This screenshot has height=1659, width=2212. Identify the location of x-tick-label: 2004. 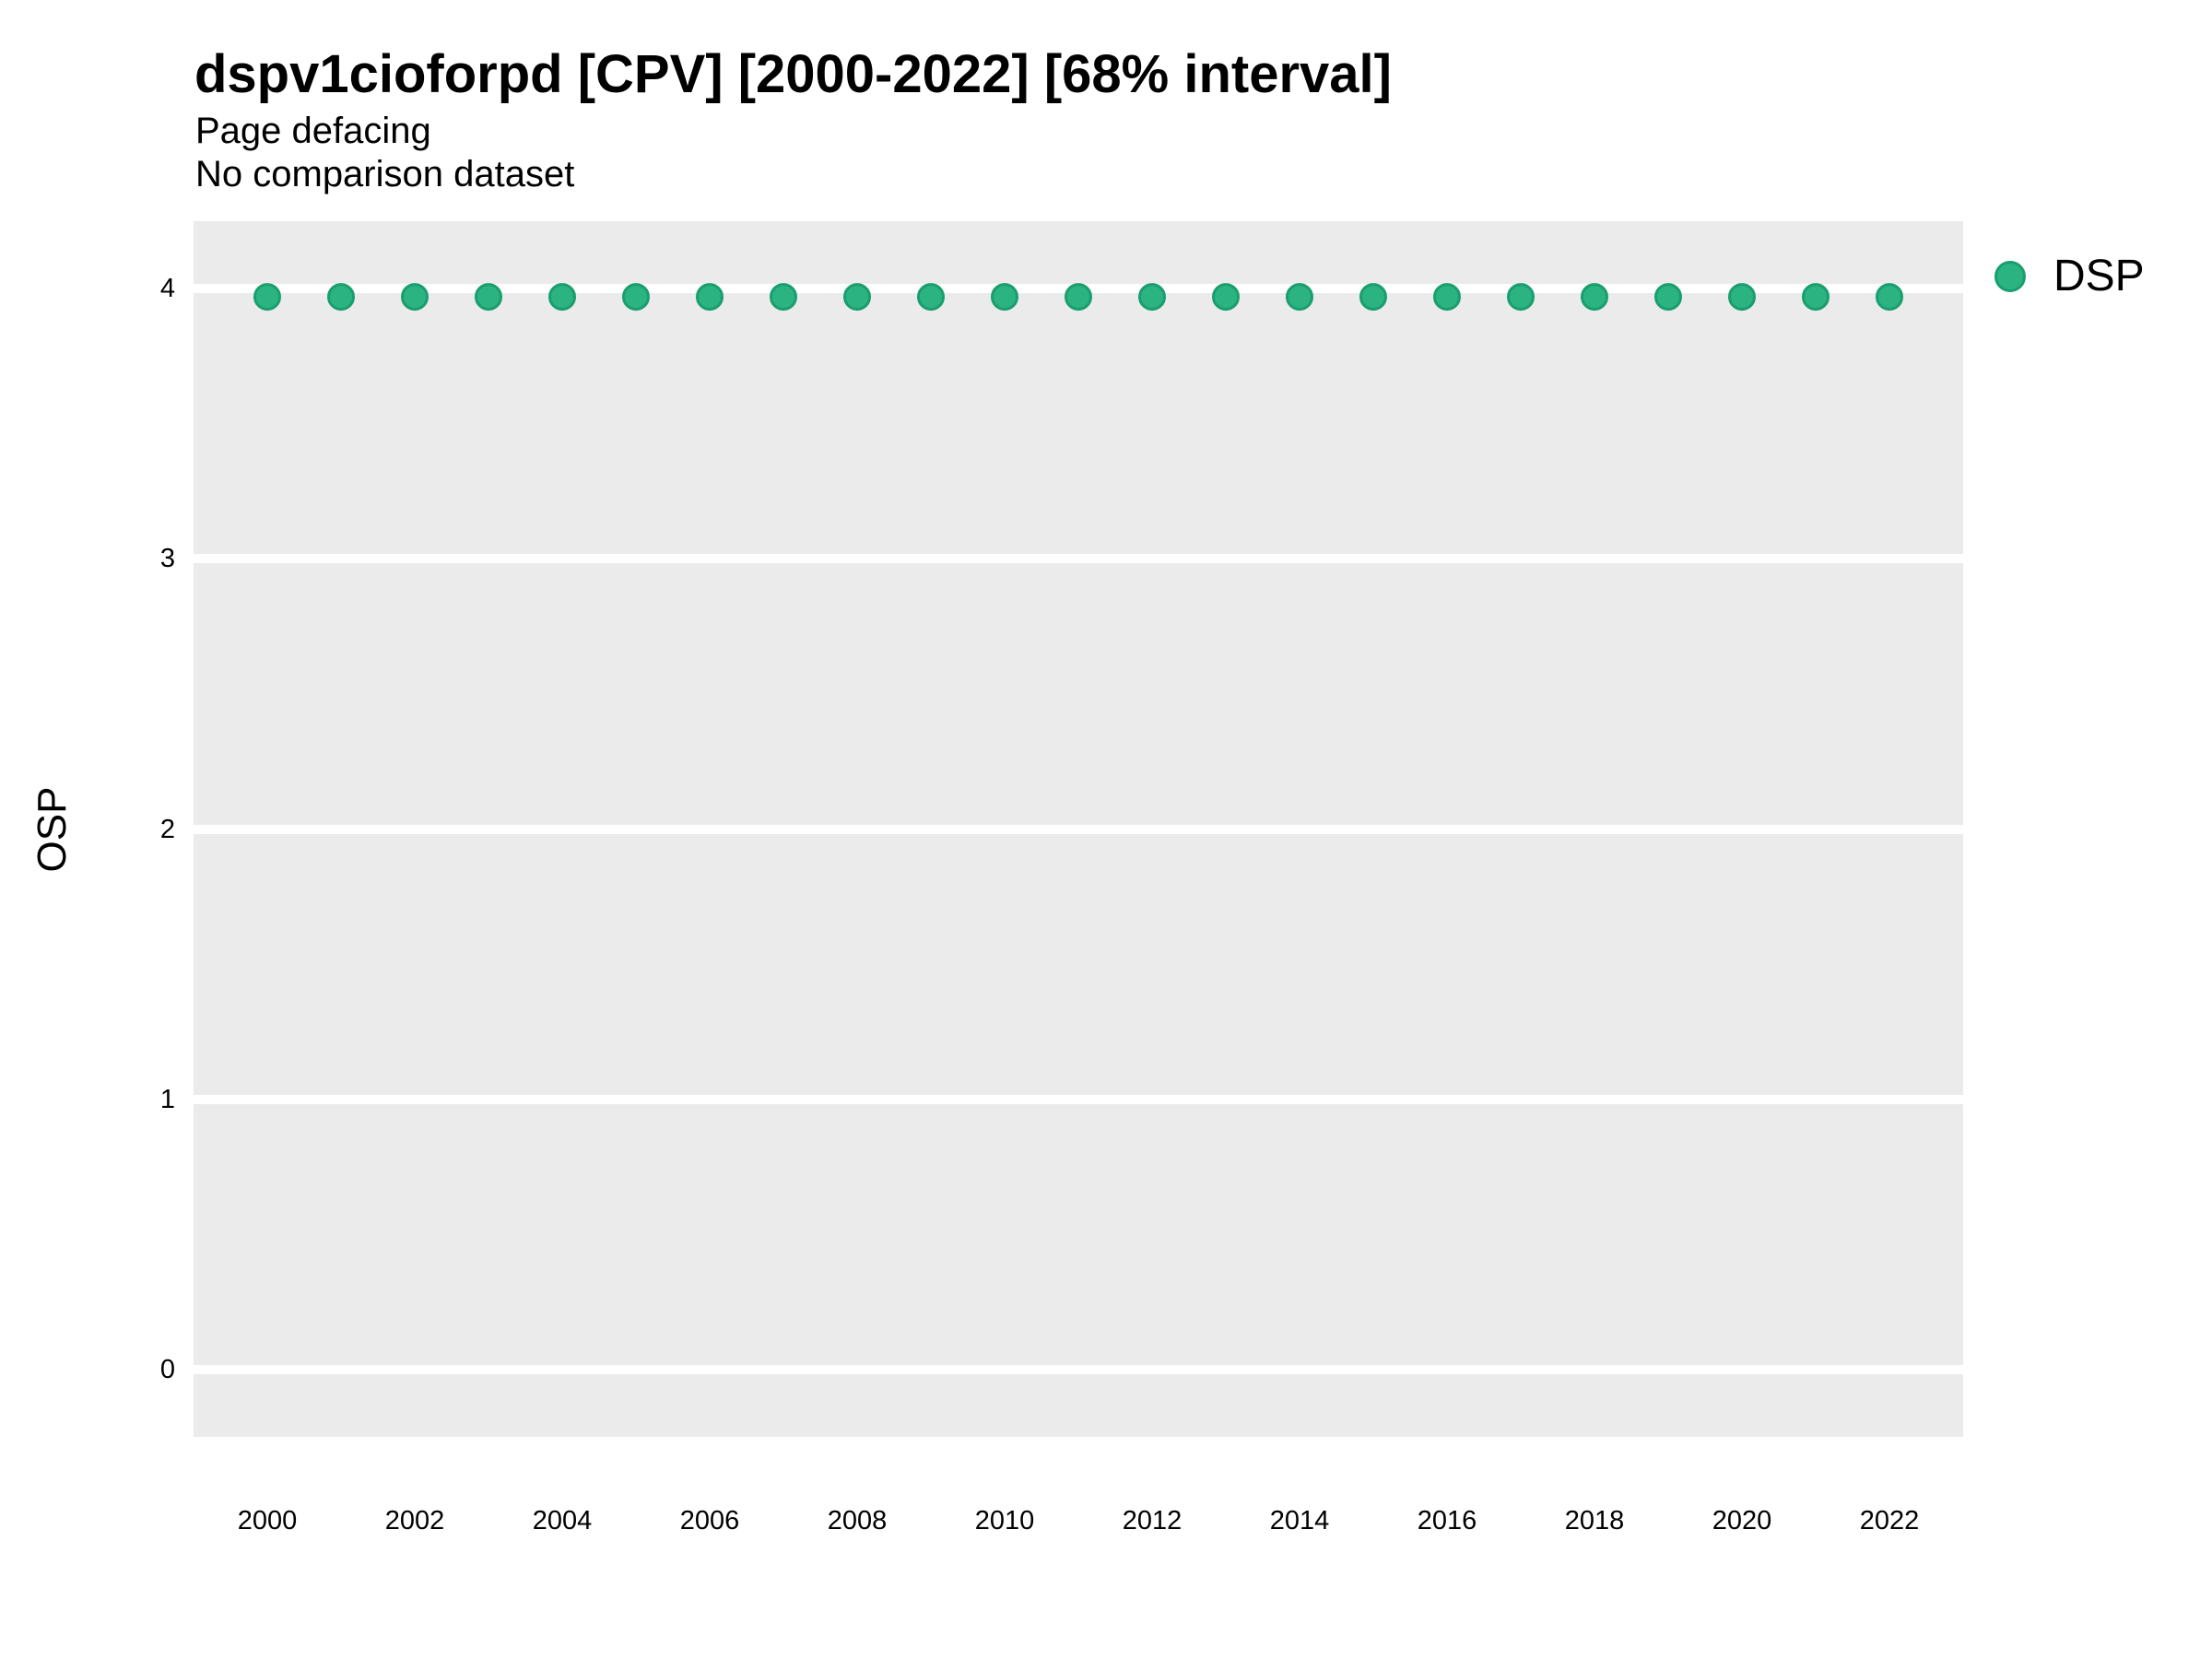
(562, 1520).